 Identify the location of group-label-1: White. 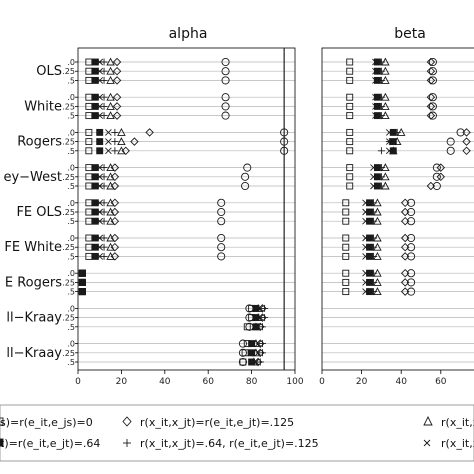
(43, 106).